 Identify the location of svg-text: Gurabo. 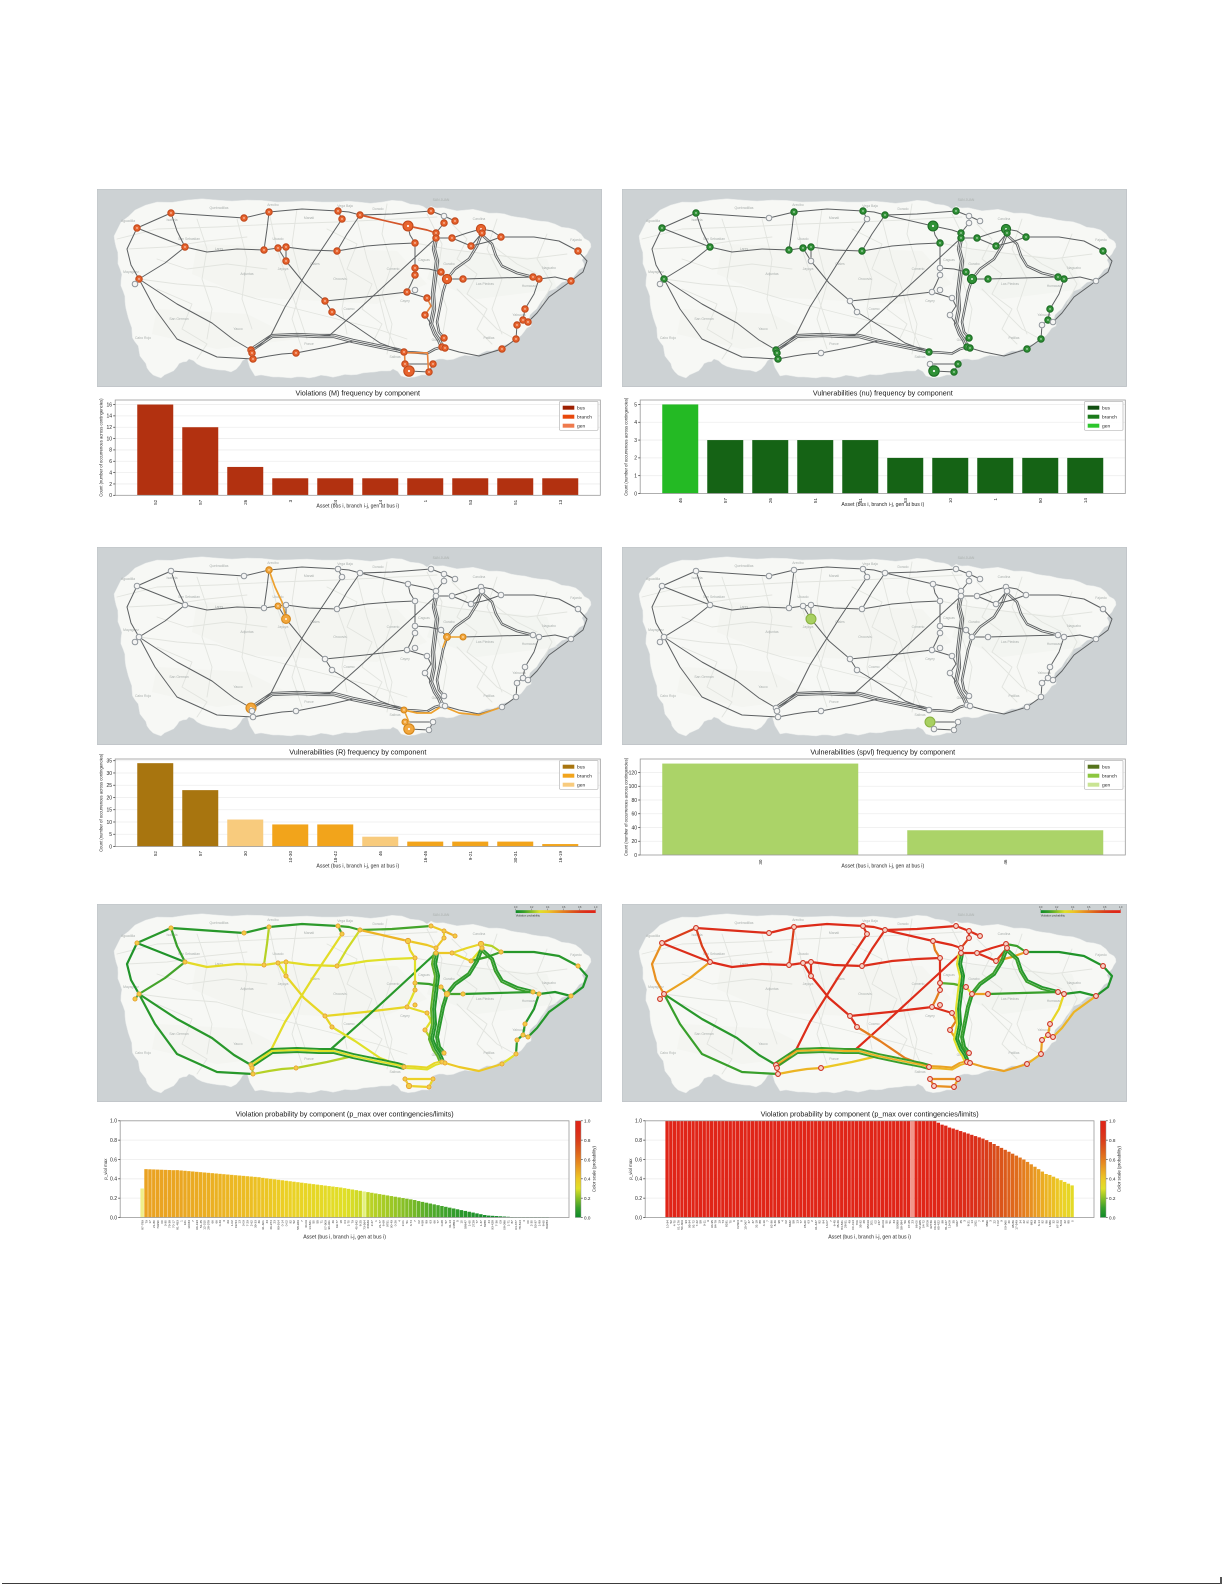
(973, 622).